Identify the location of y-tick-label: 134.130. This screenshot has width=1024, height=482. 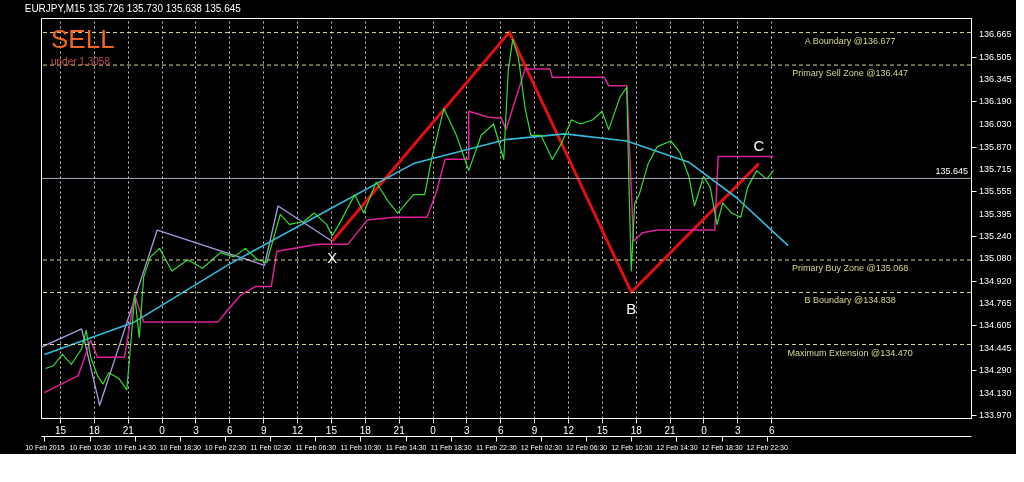
(995, 392).